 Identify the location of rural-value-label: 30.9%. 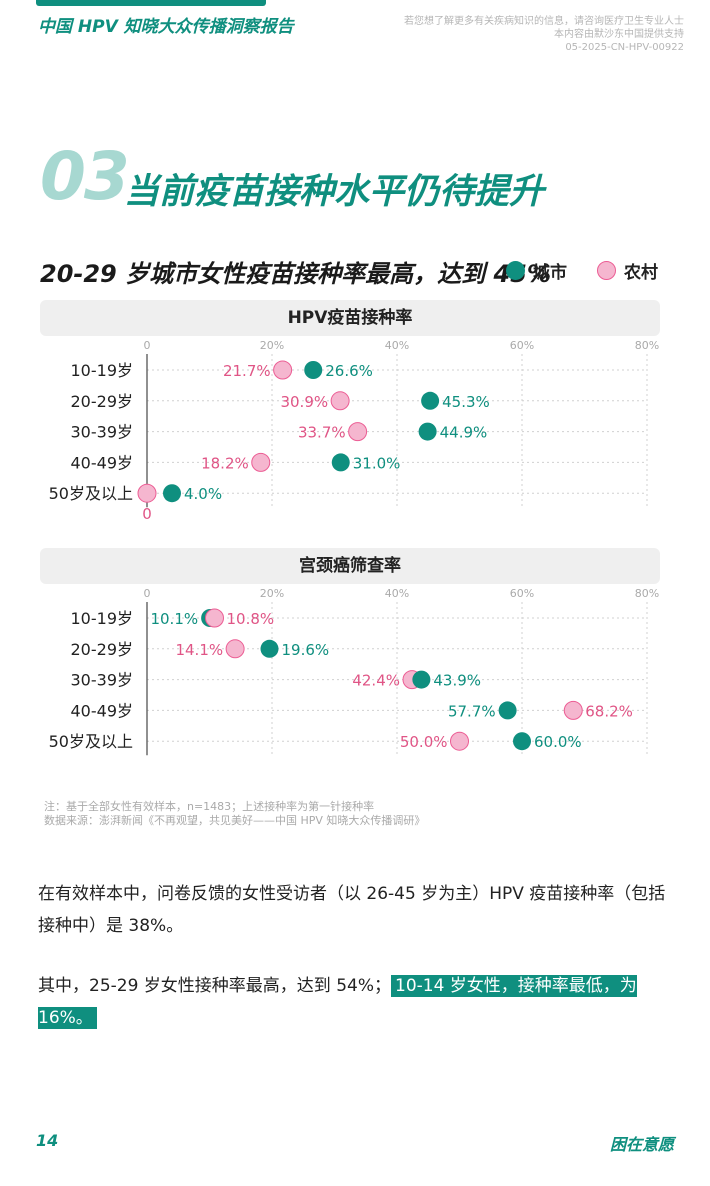
(304, 402).